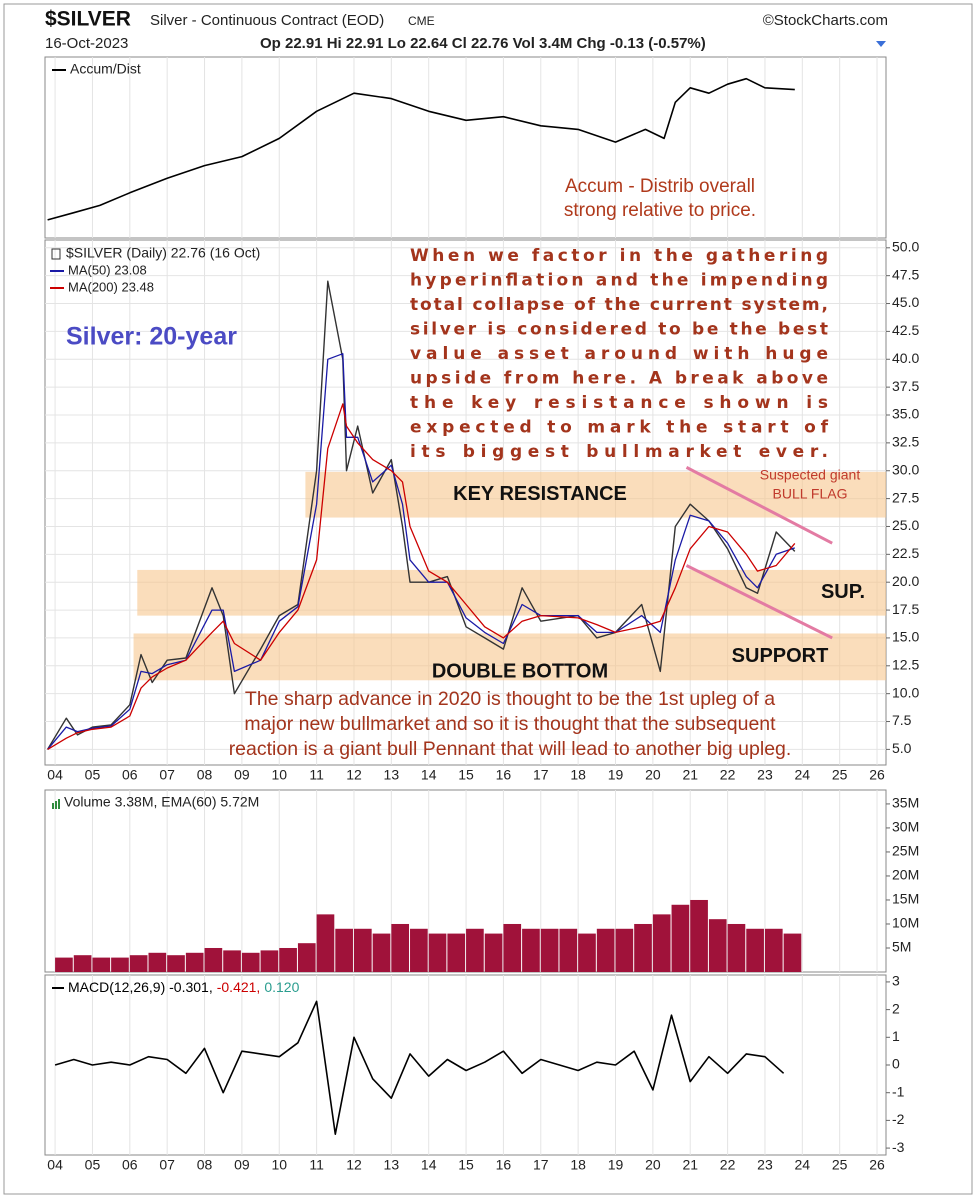  I want to click on x-tick-label: 05, so click(93, 1165).